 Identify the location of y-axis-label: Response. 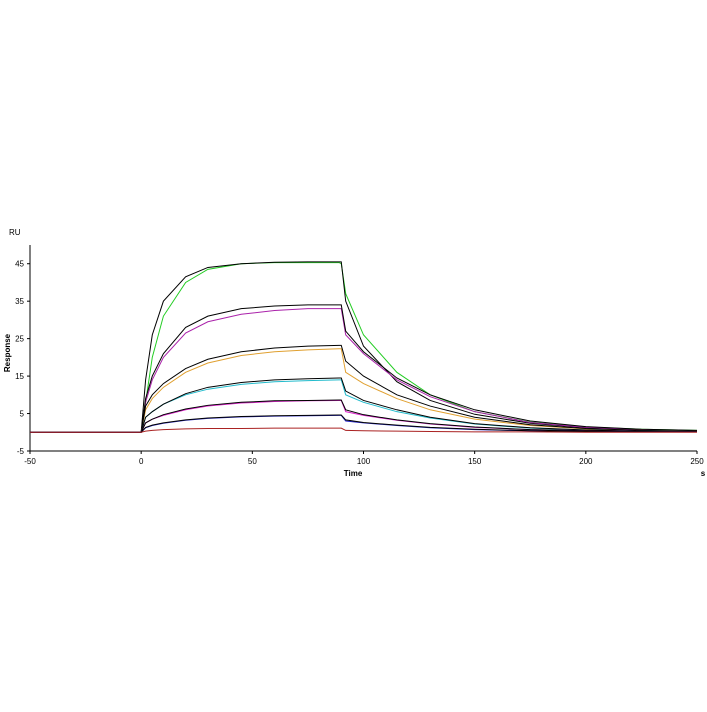
(7, 352).